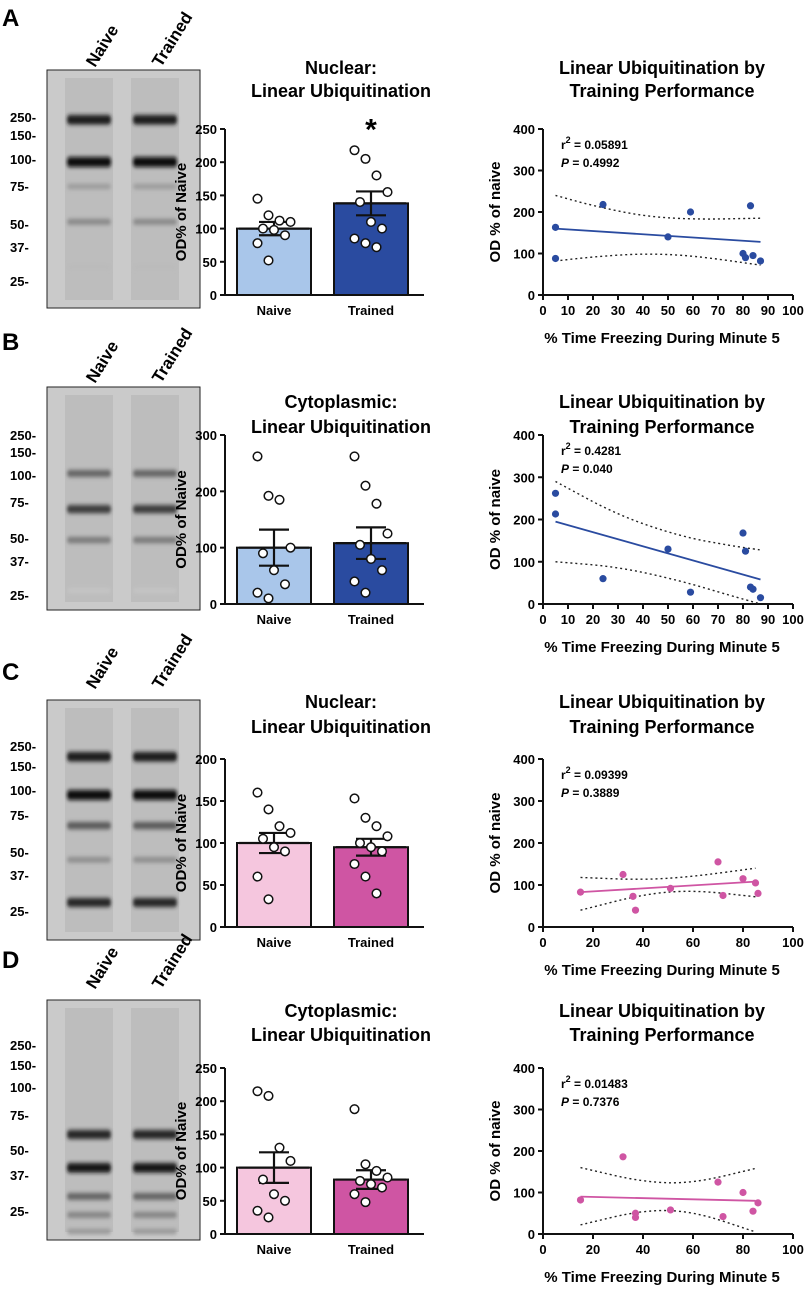  What do you see at coordinates (594, 1102) in the screenshot?
I see `p-value: = 0.7376` at bounding box center [594, 1102].